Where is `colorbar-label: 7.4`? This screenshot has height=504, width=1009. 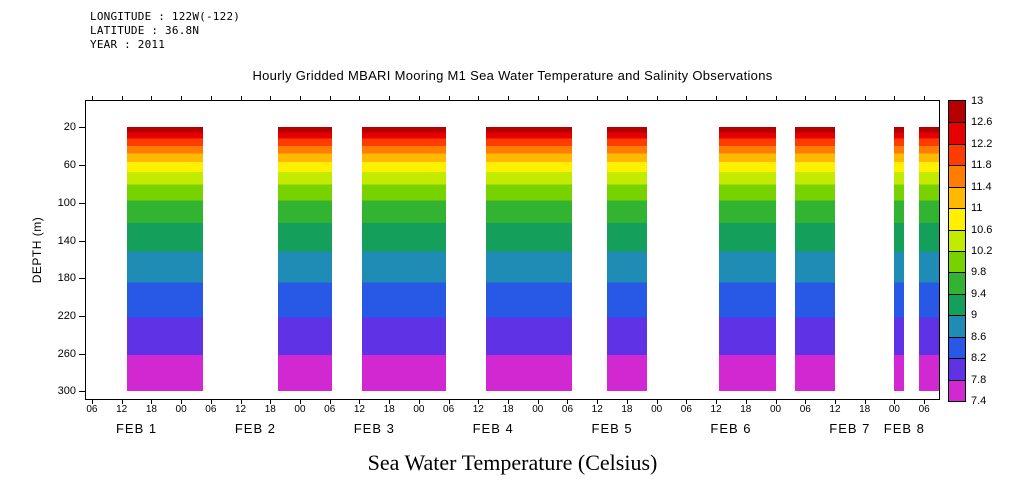 colorbar-label: 7.4 is located at coordinates (979, 401).